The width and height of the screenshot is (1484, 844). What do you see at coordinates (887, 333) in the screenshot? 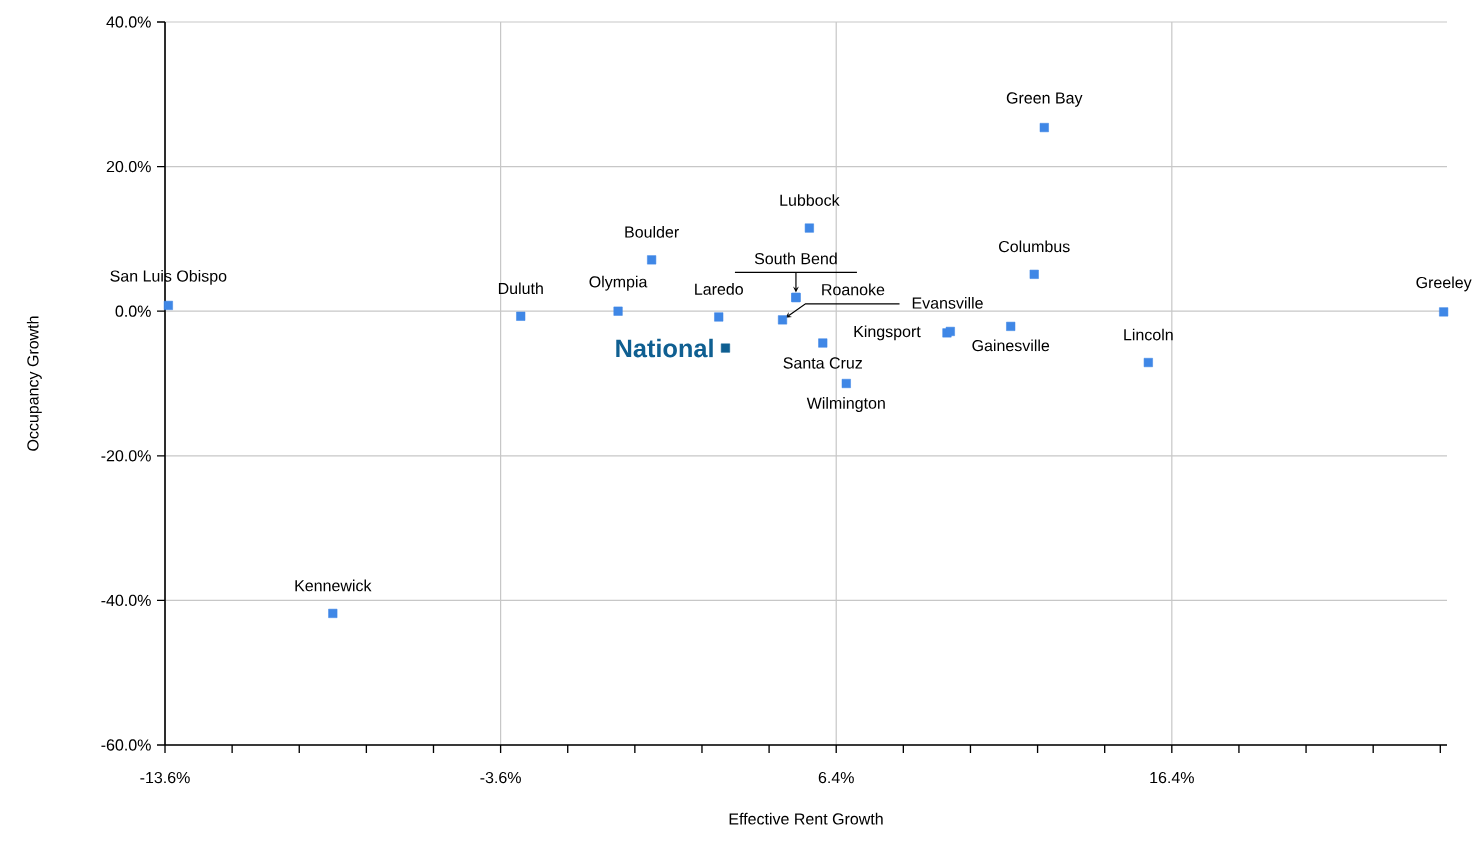
I see `annotation: Kingsport` at bounding box center [887, 333].